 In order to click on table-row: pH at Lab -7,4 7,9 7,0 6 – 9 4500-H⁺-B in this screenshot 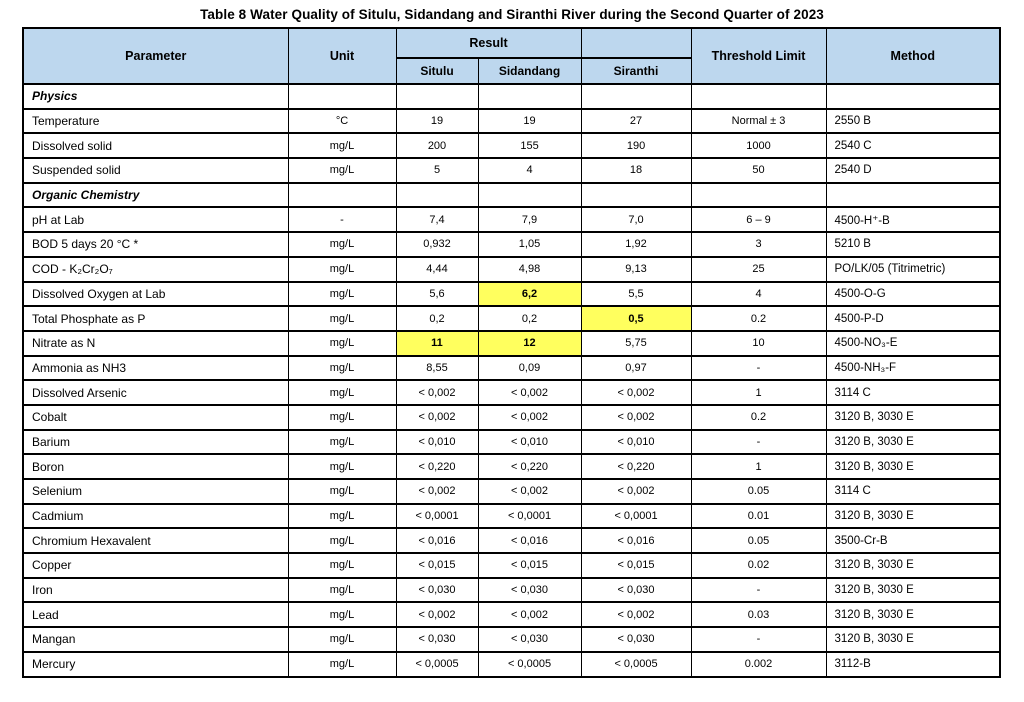, I will do `click(511, 220)`.